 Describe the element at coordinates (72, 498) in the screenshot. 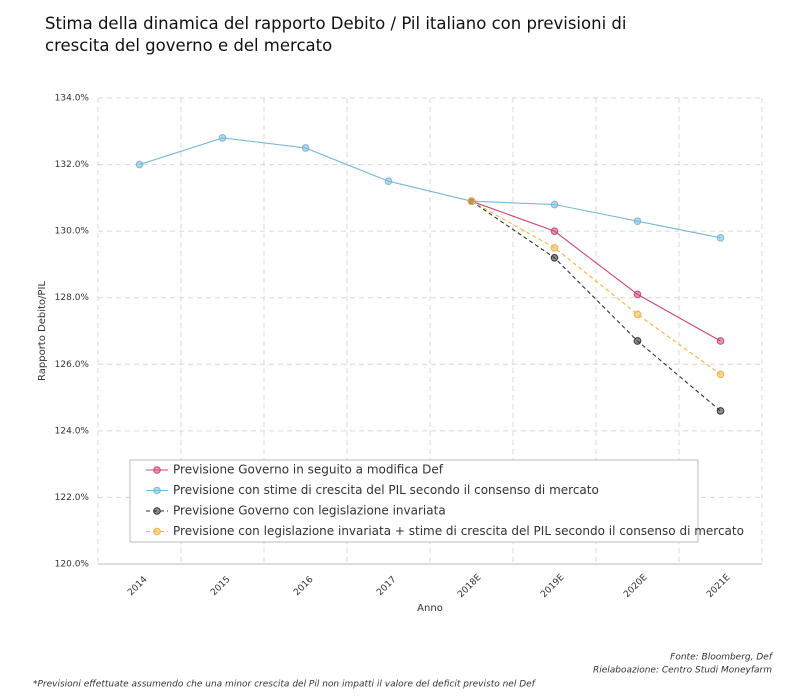

I see `y-tick-label: 122.0%` at that location.